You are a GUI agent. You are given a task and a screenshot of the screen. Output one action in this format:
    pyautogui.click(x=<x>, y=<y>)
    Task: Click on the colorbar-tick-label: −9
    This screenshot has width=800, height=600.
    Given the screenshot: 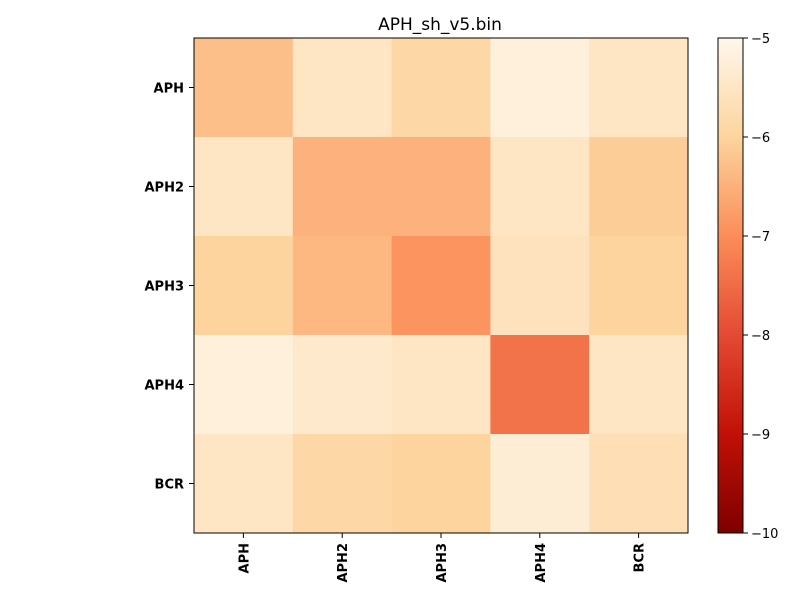 What is the action you would take?
    pyautogui.click(x=760, y=435)
    